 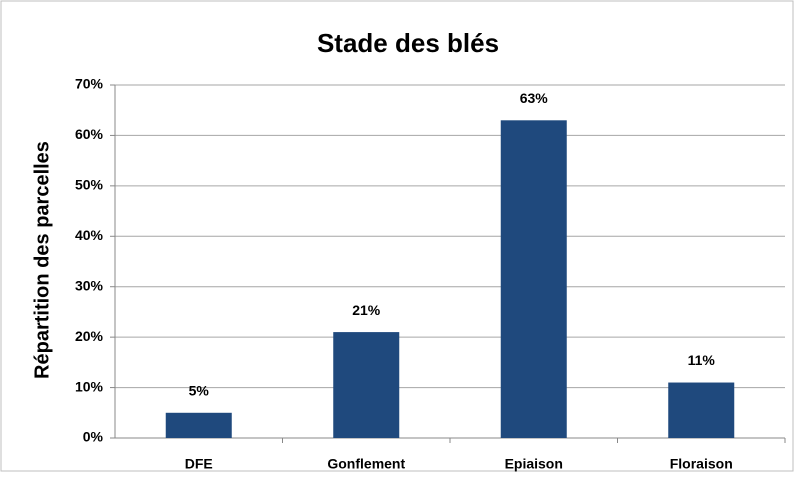 I want to click on value-label: 5%, so click(x=199, y=390).